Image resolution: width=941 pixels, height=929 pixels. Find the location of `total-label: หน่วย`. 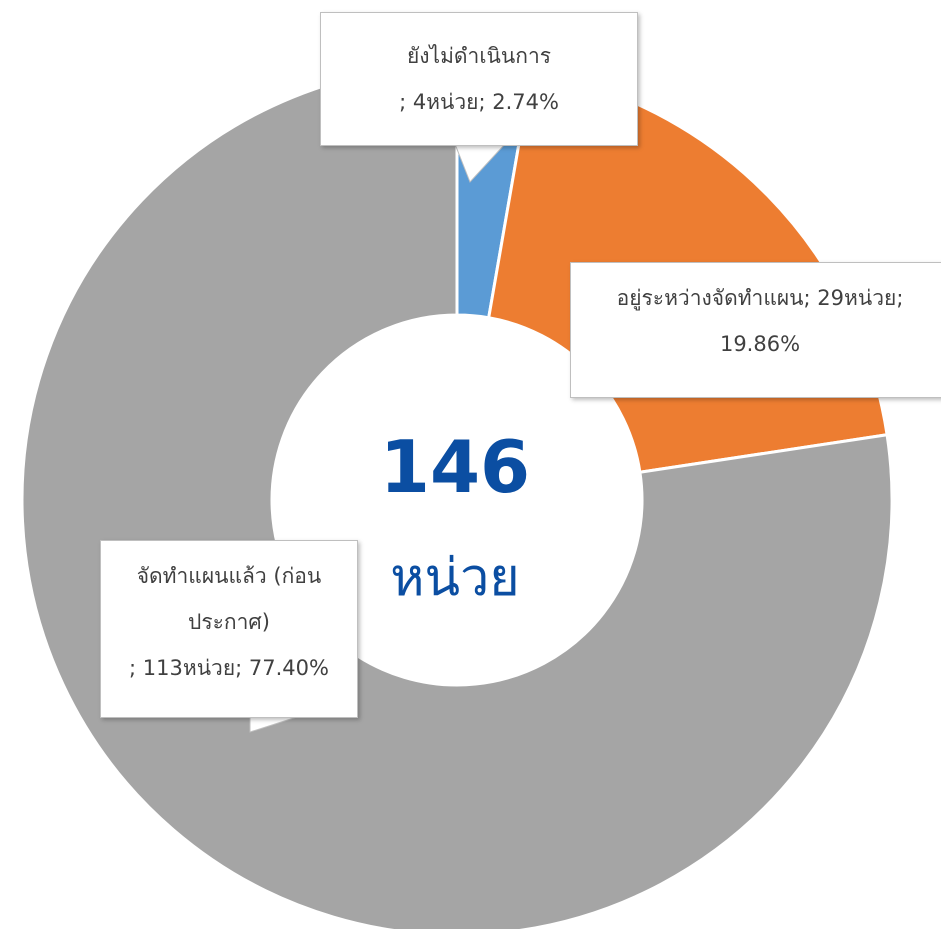

total-label: หน่วย is located at coordinates (455, 578).